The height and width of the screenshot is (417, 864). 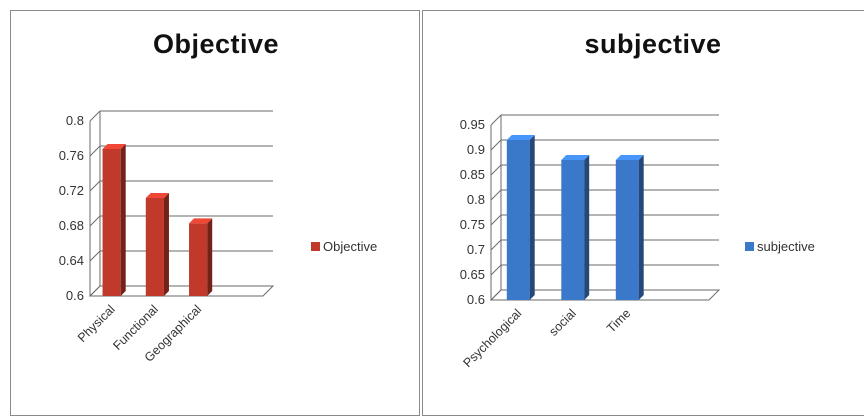 I want to click on bar-time, so click(x=629, y=227).